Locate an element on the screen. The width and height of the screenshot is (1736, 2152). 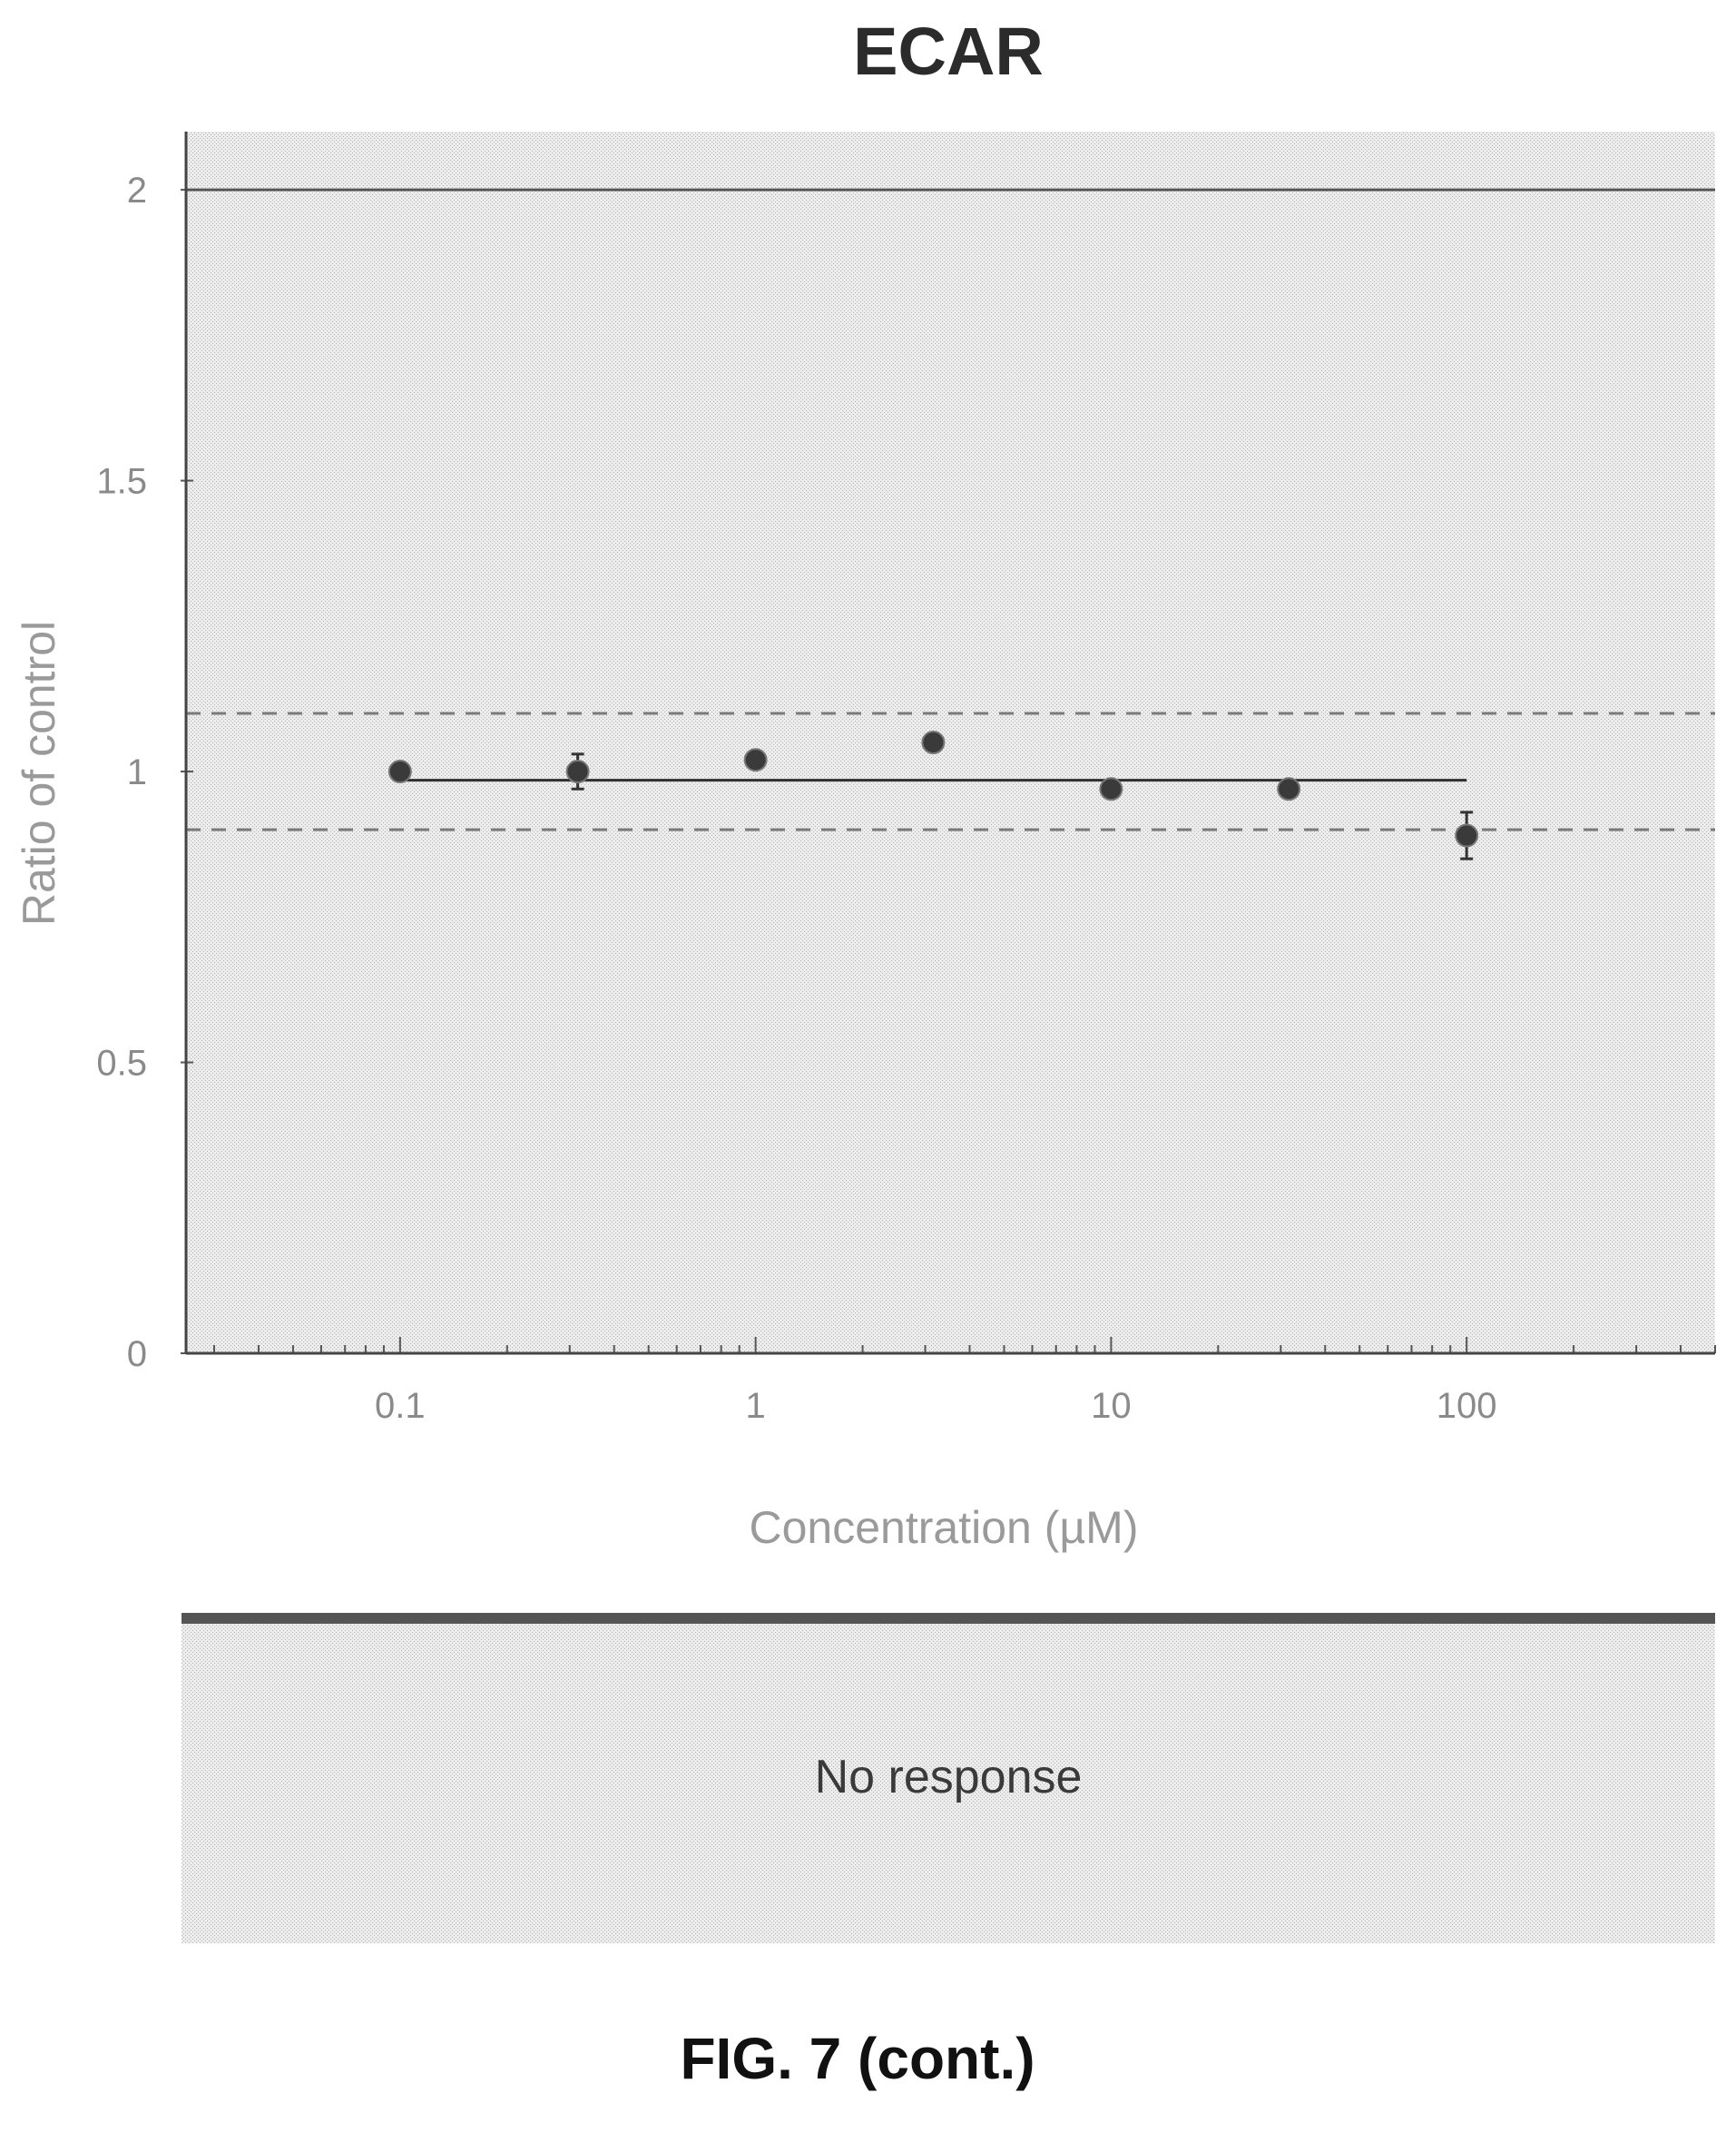
x-tick-label: 0.1 is located at coordinates (401, 1406).